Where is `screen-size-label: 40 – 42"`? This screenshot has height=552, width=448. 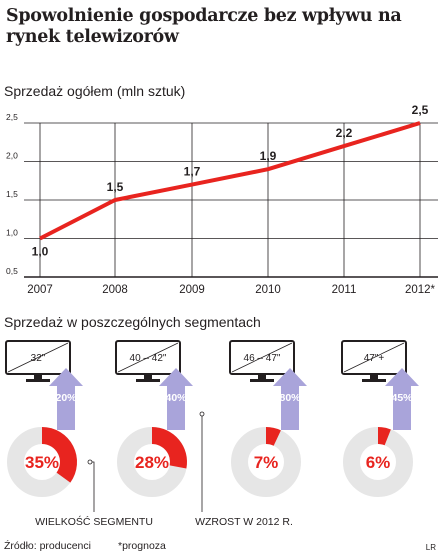
screen-size-label: 40 – 42" is located at coordinates (148, 358).